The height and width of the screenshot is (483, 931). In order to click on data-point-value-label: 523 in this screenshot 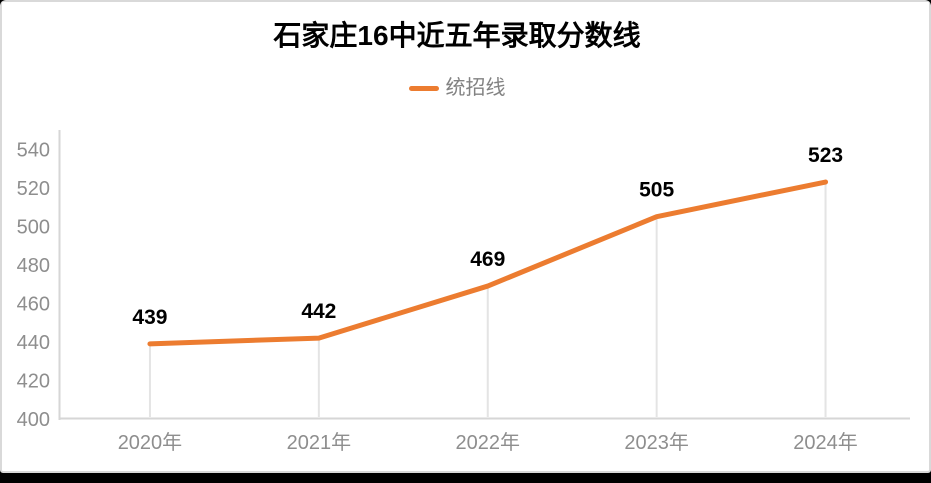, I will do `click(825, 155)`.